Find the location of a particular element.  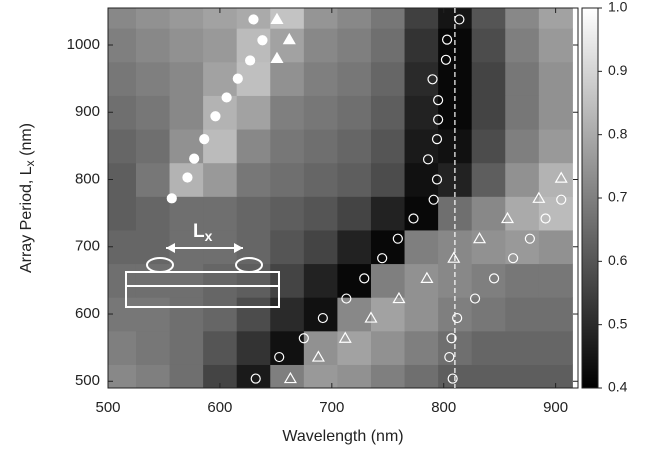

inset-label-main: L is located at coordinates (199, 231).